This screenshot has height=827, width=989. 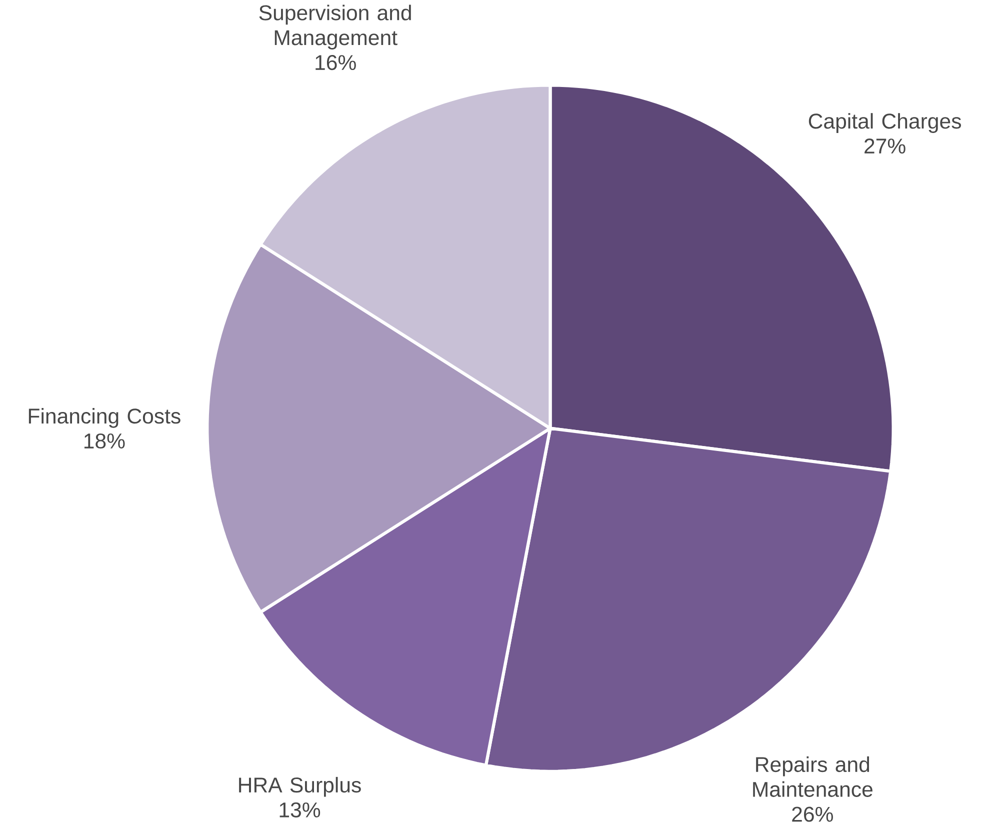 What do you see at coordinates (104, 441) in the screenshot?
I see `data-label: 18%` at bounding box center [104, 441].